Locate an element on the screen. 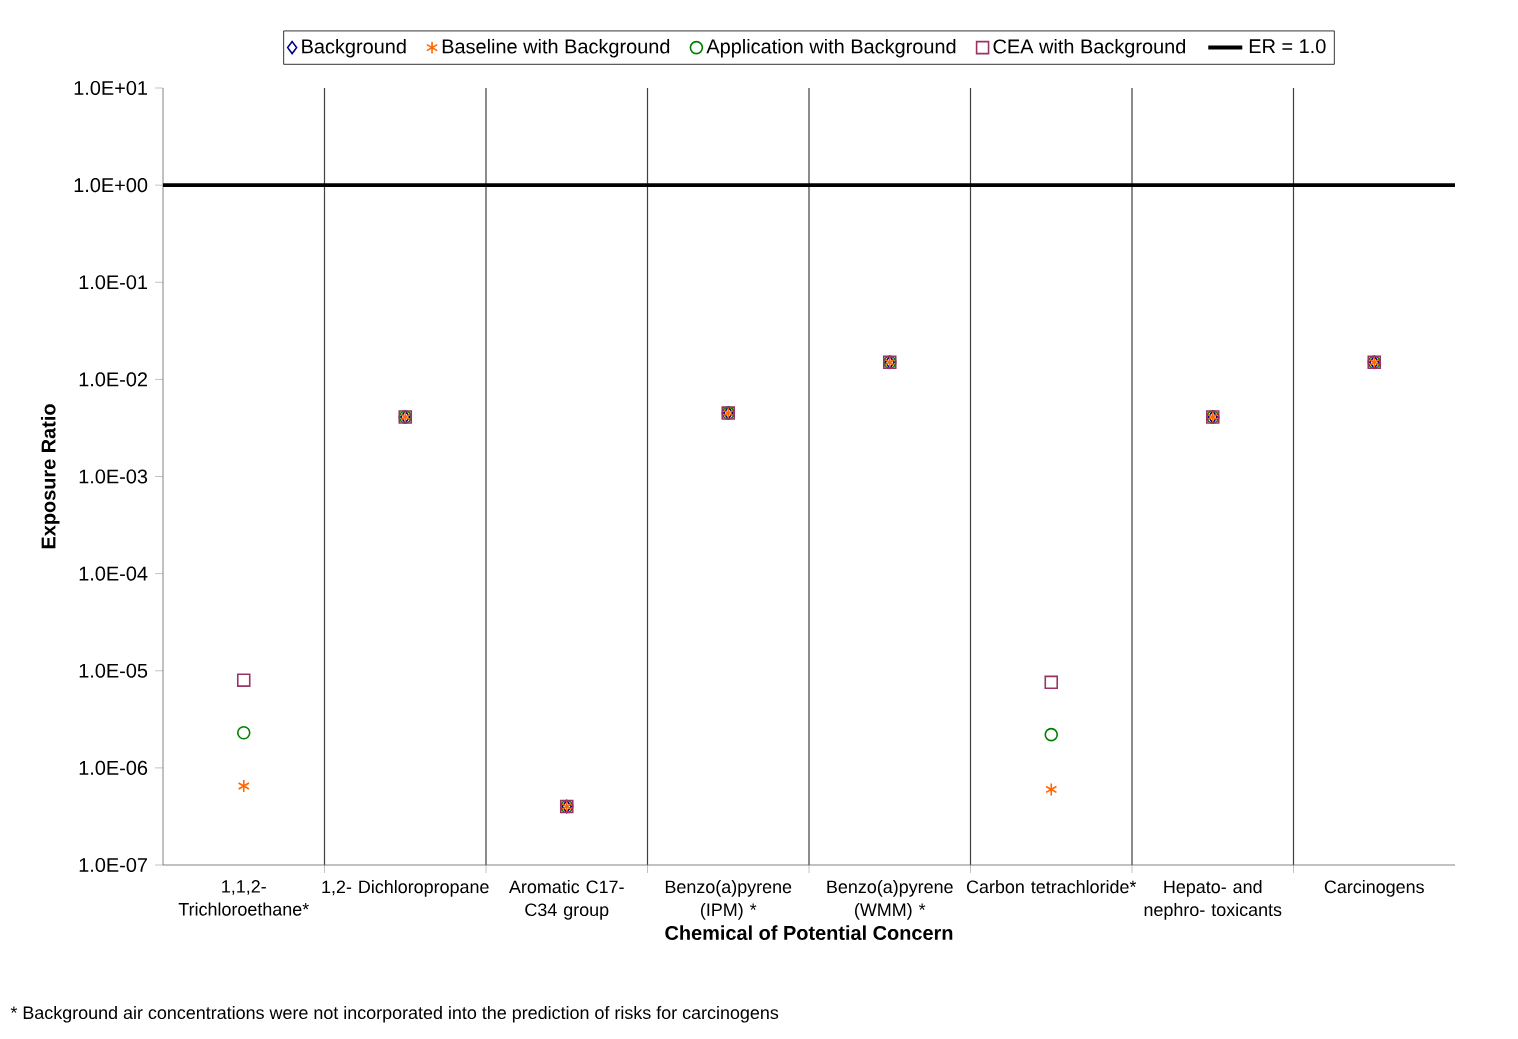 This screenshot has height=1039, width=1518. x-tick-label: Benzo(a)pyrene (IPM) * is located at coordinates (728, 900).